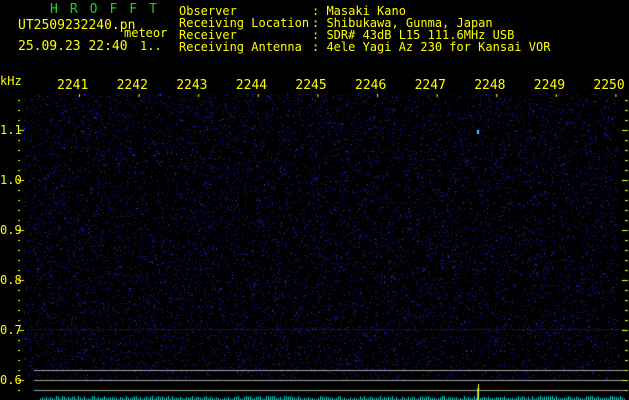  What do you see at coordinates (244, 23) in the screenshot?
I see `location-label: Receiving Location` at bounding box center [244, 23].